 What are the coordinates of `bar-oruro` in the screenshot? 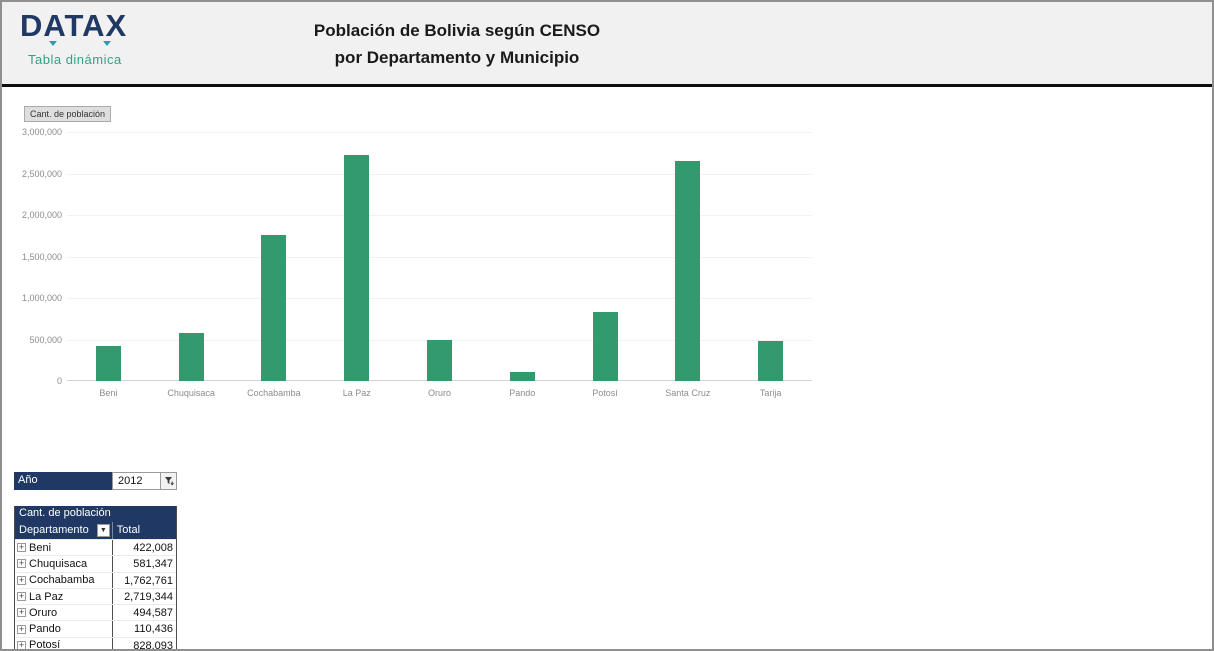 It's located at (439, 360).